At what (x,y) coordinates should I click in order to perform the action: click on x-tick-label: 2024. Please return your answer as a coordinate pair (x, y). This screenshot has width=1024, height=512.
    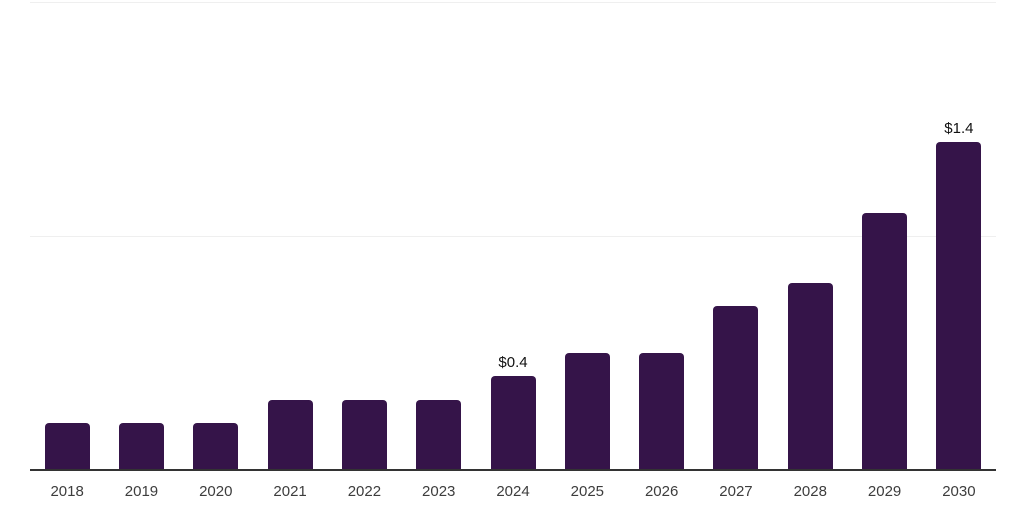
    Looking at the image, I should click on (513, 491).